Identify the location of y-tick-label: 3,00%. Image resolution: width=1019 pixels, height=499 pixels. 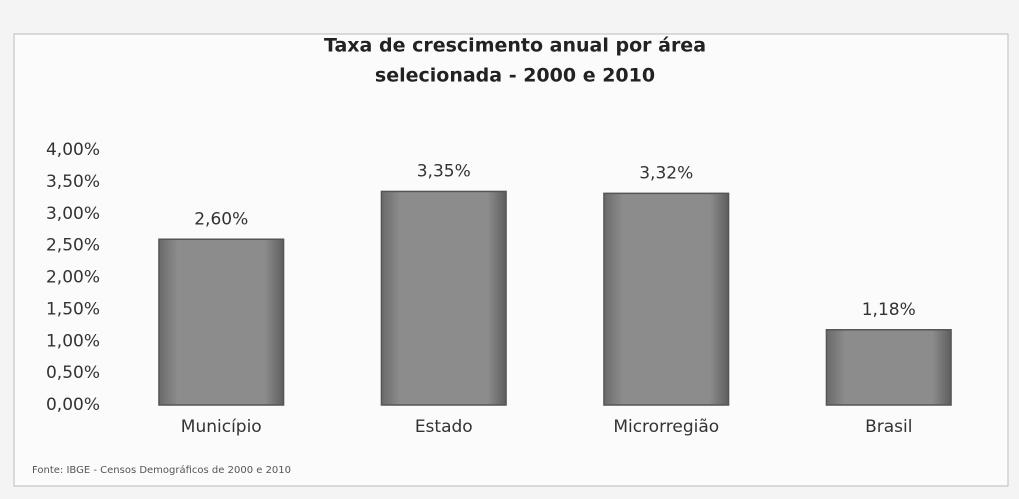
(73, 214).